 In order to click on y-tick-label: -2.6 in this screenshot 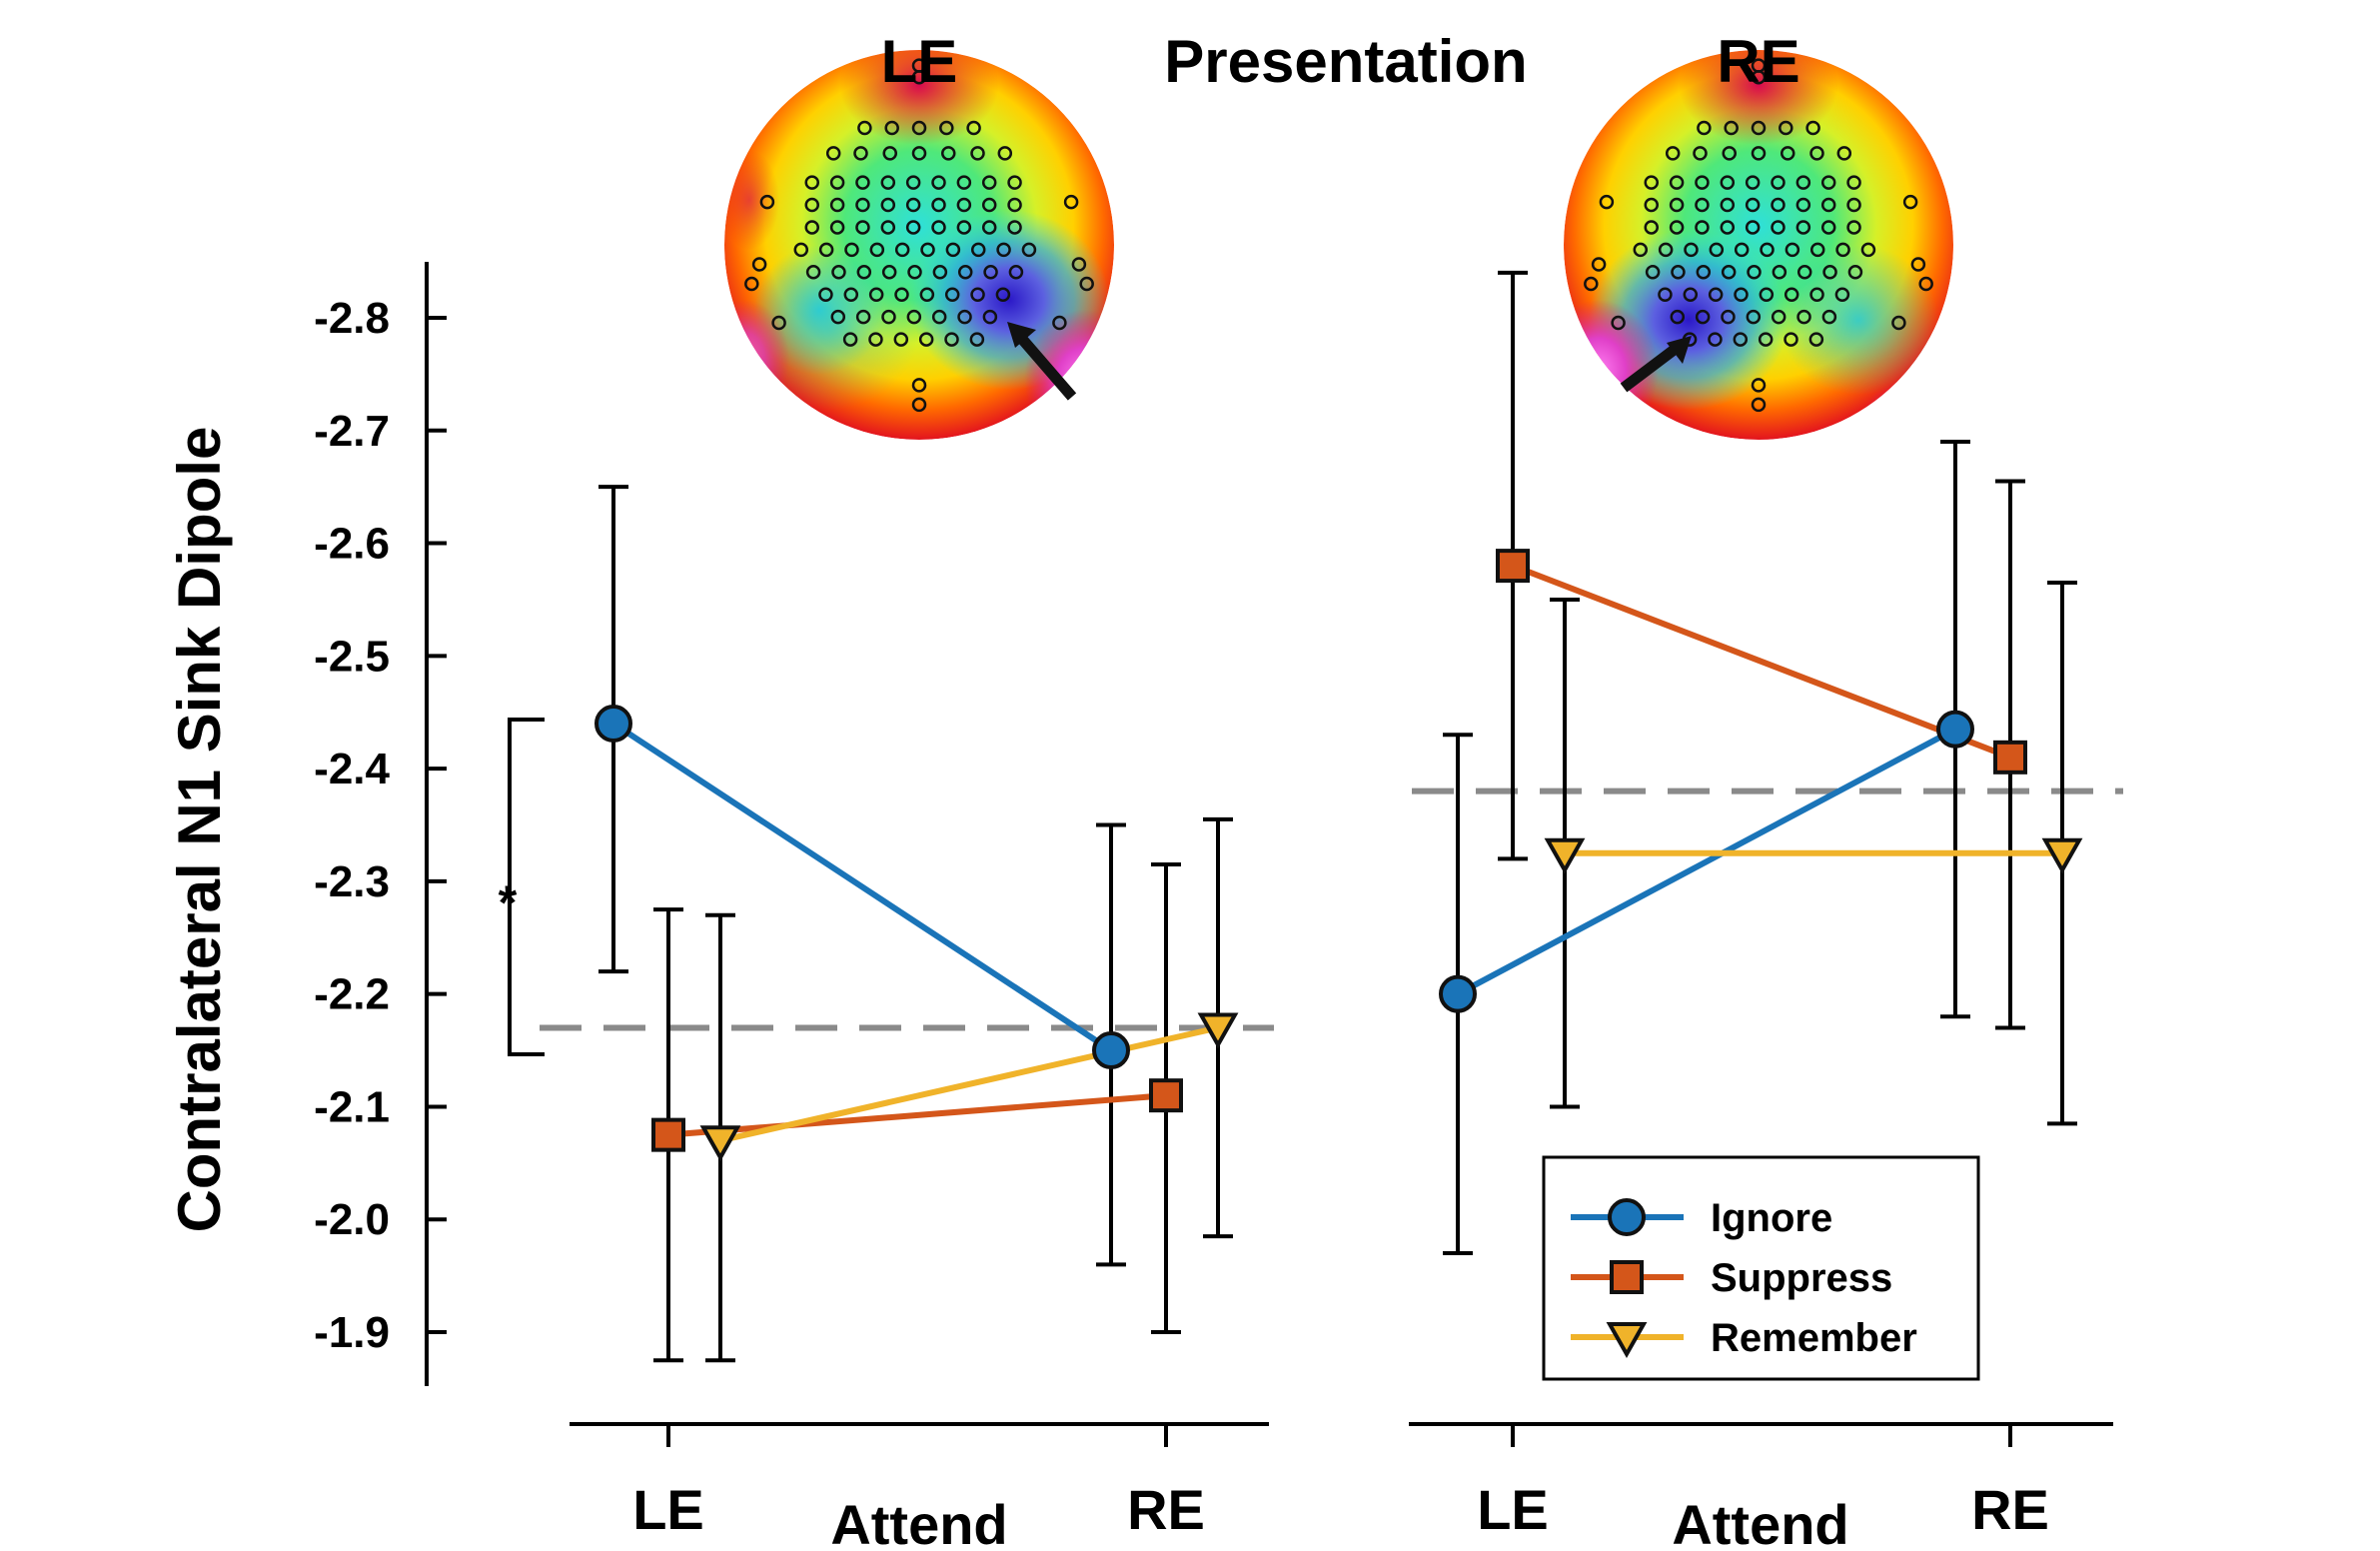, I will do `click(352, 544)`.